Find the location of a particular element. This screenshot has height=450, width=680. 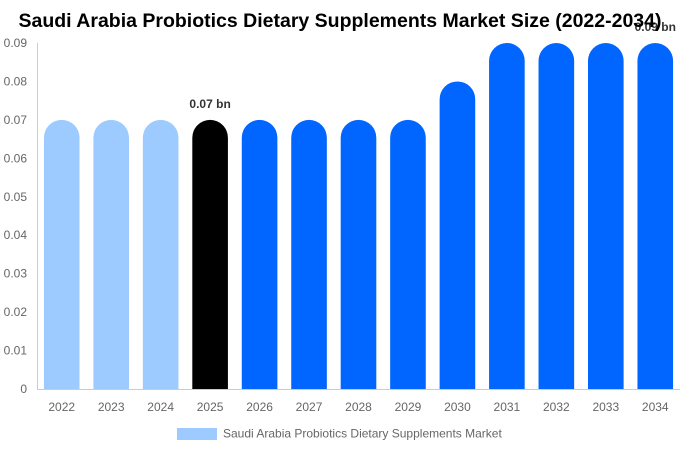

bar-2022 is located at coordinates (61, 254).